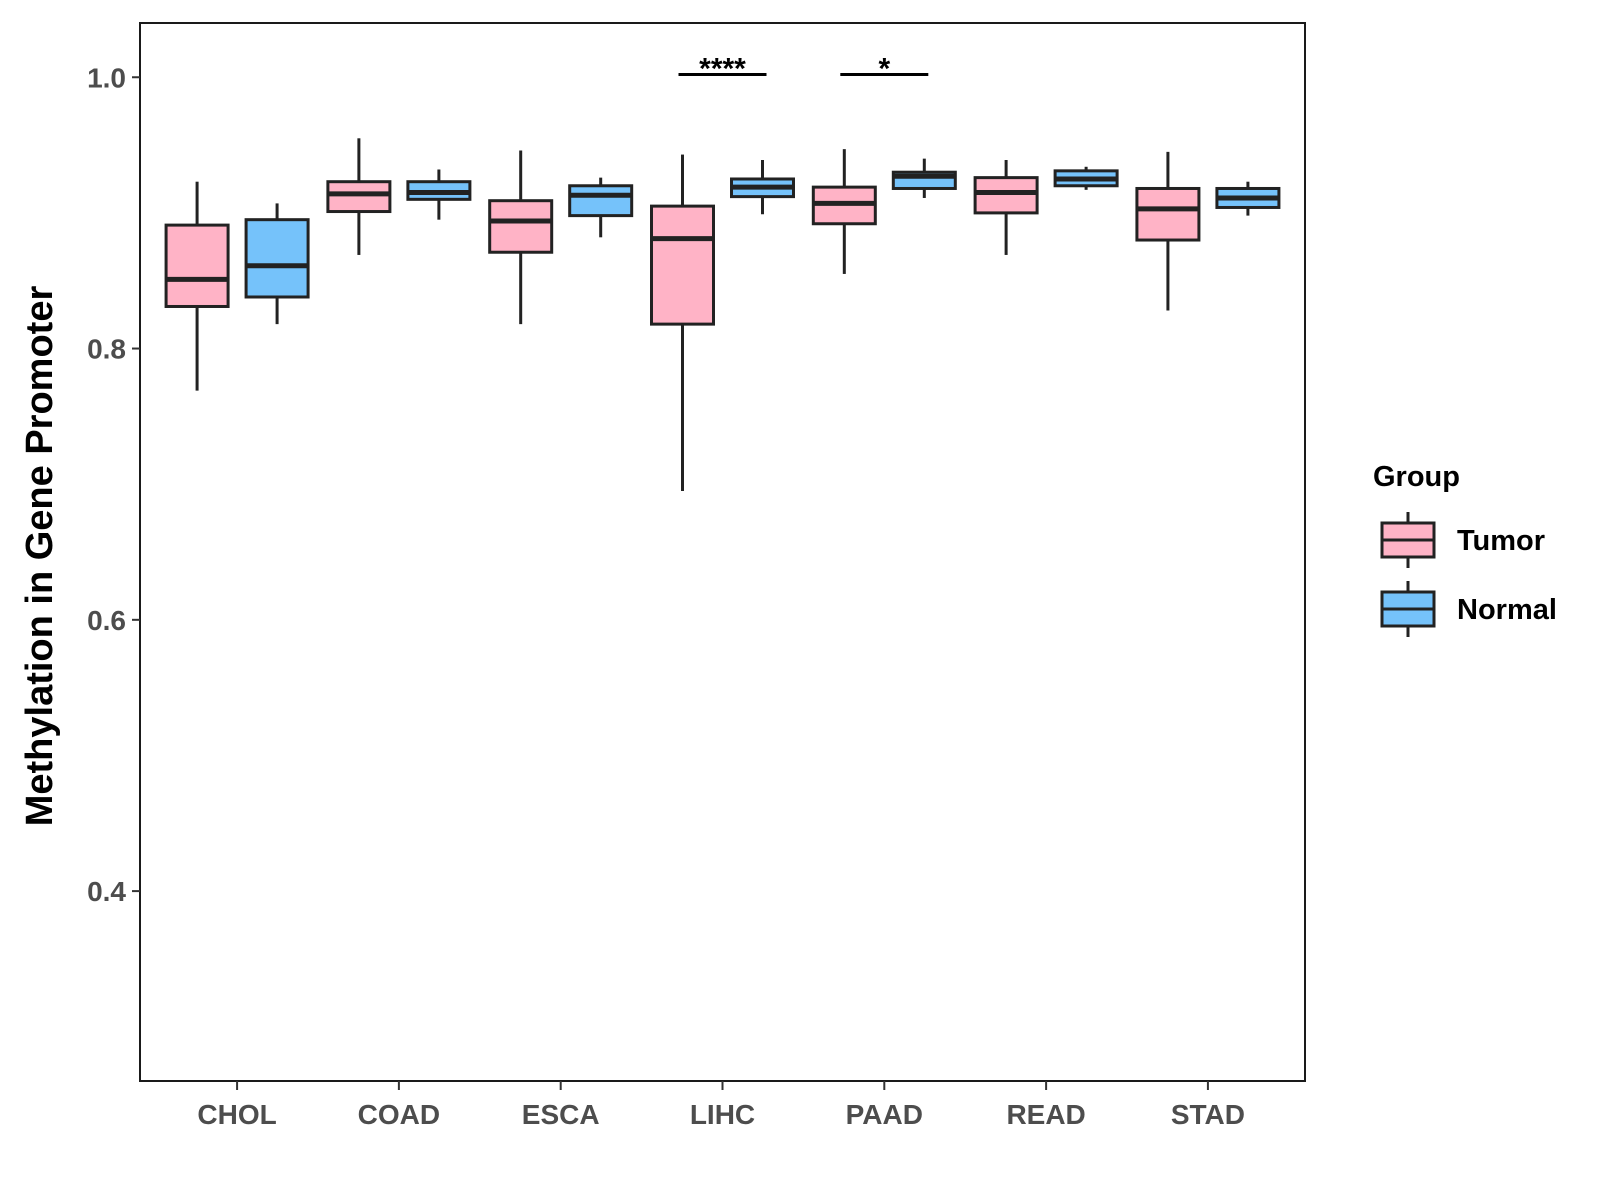  What do you see at coordinates (722, 69) in the screenshot?
I see `significance-label: ****` at bounding box center [722, 69].